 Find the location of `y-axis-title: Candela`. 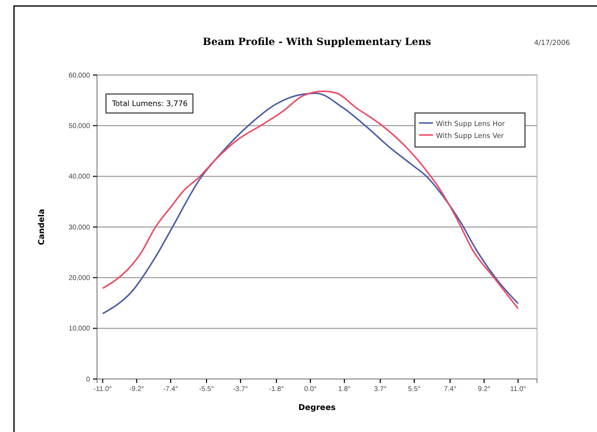

y-axis-title: Candela is located at coordinates (41, 227).